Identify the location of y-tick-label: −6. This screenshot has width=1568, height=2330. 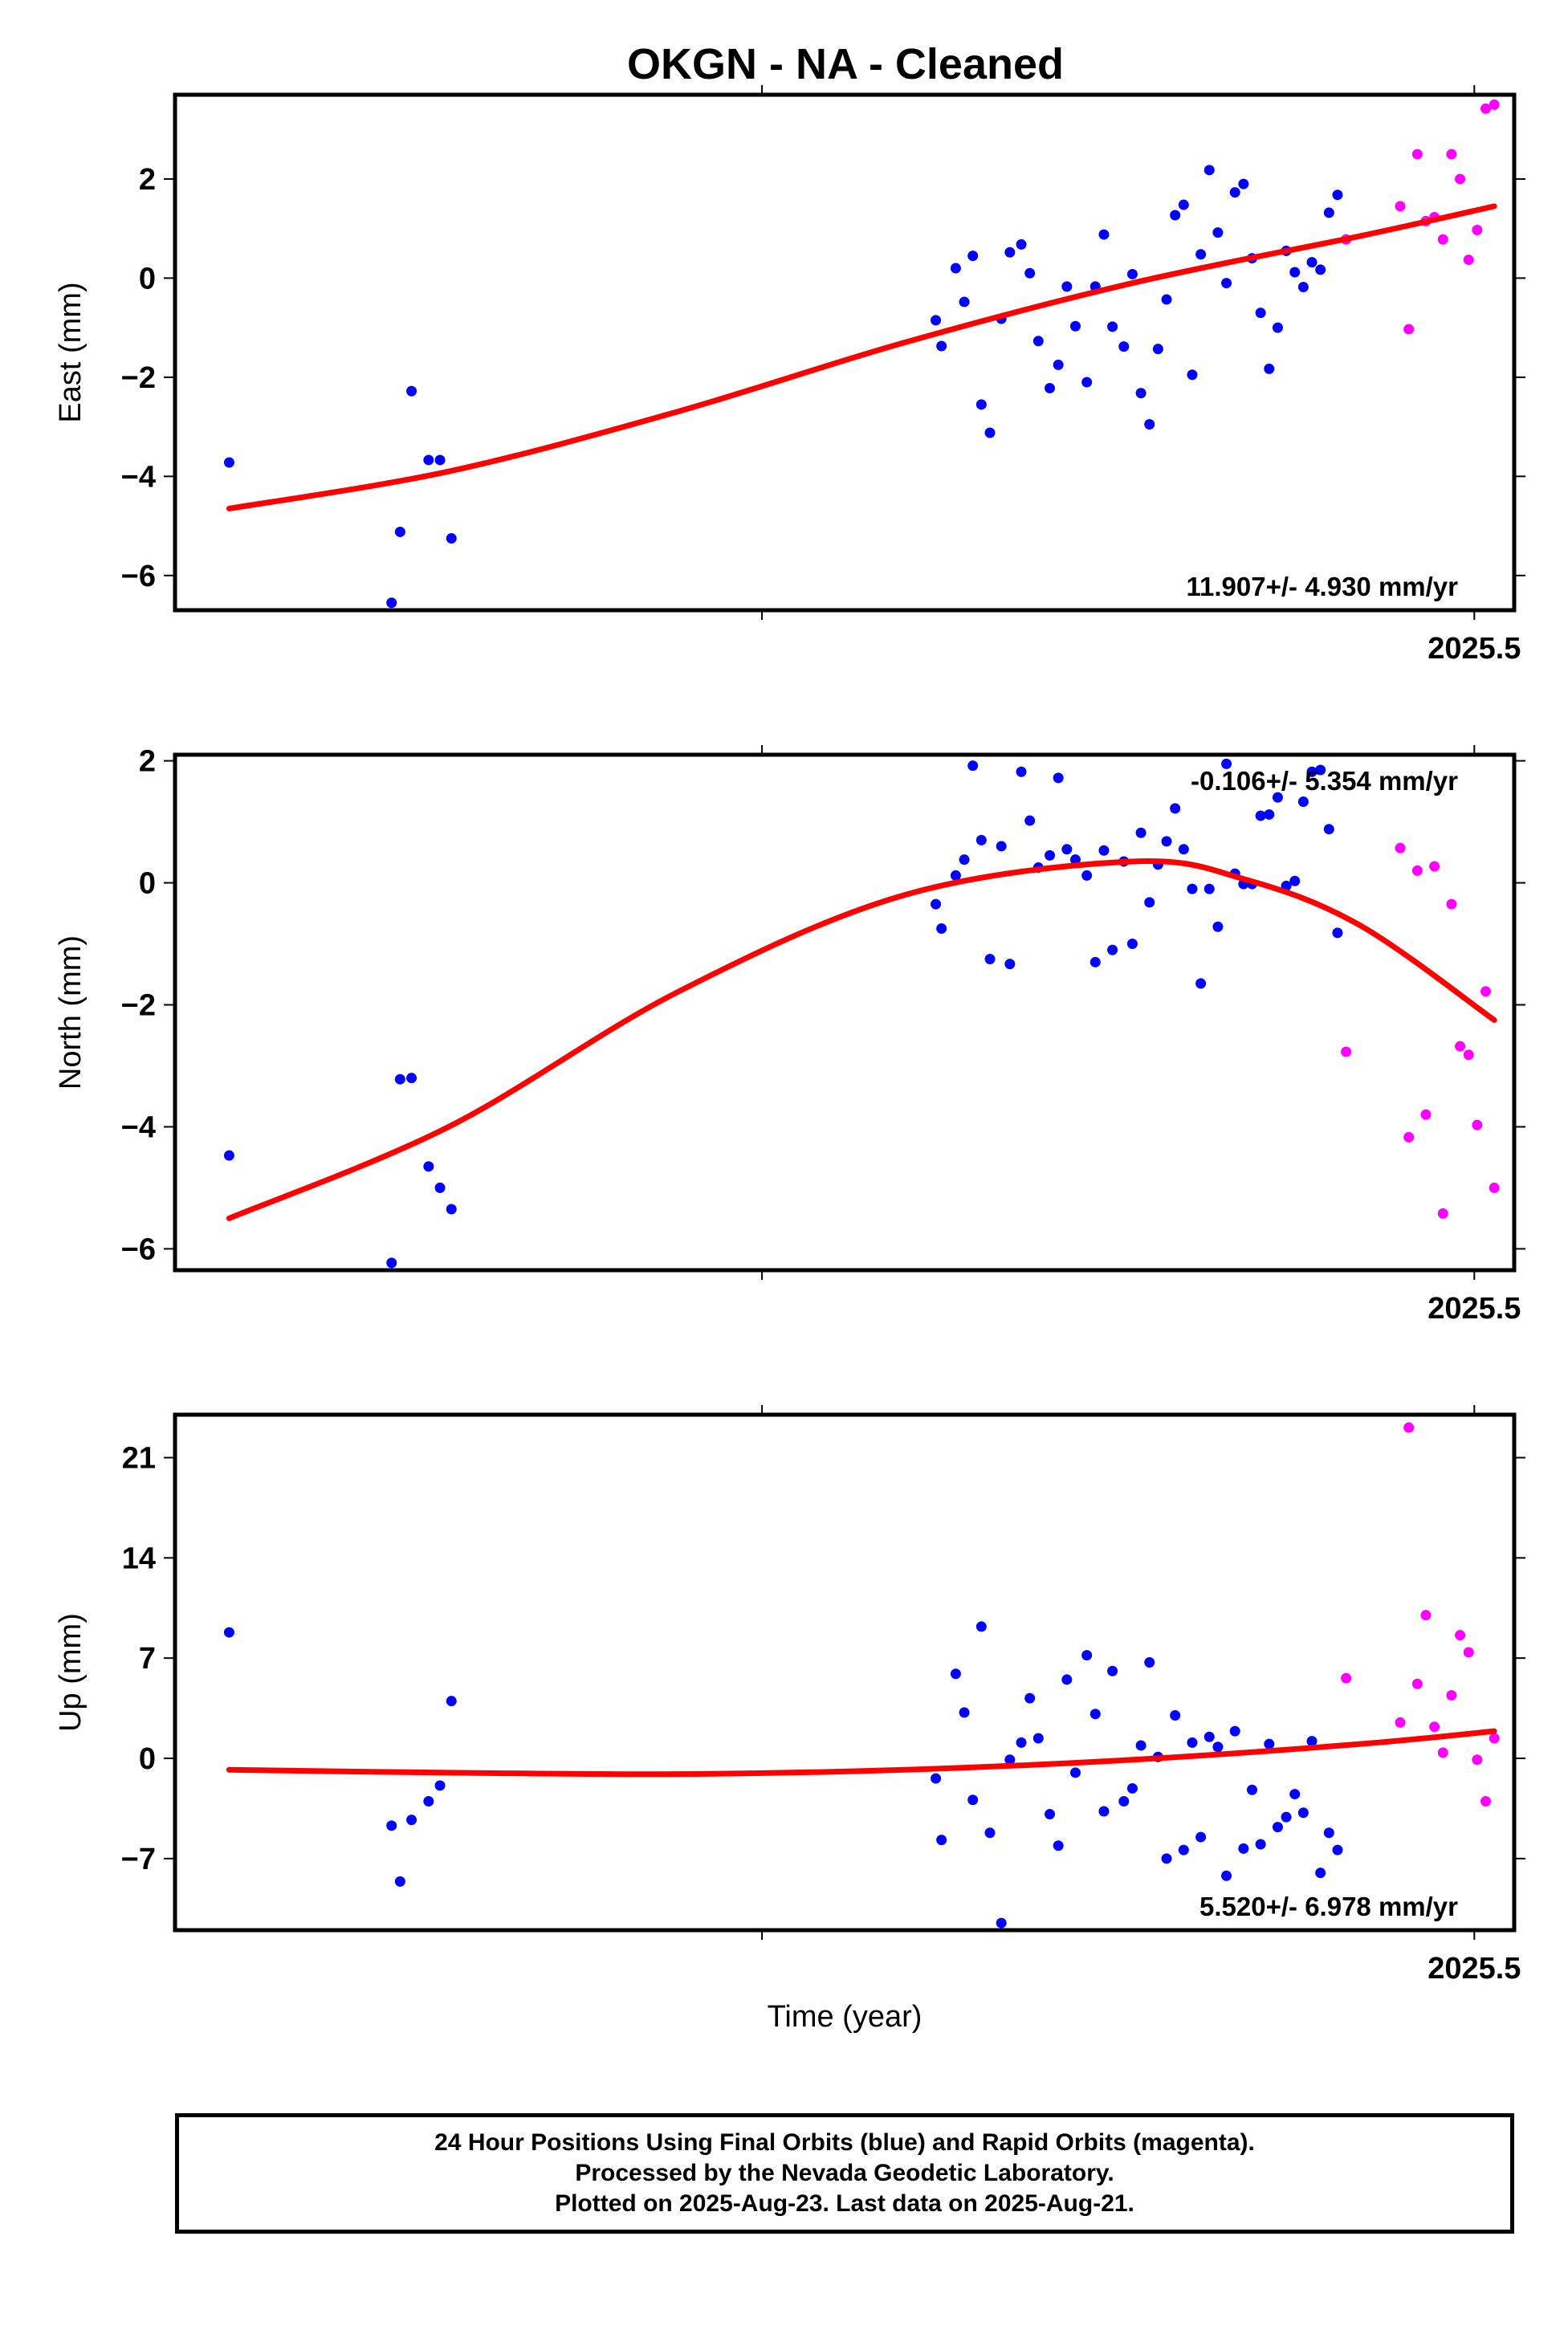
(138, 576).